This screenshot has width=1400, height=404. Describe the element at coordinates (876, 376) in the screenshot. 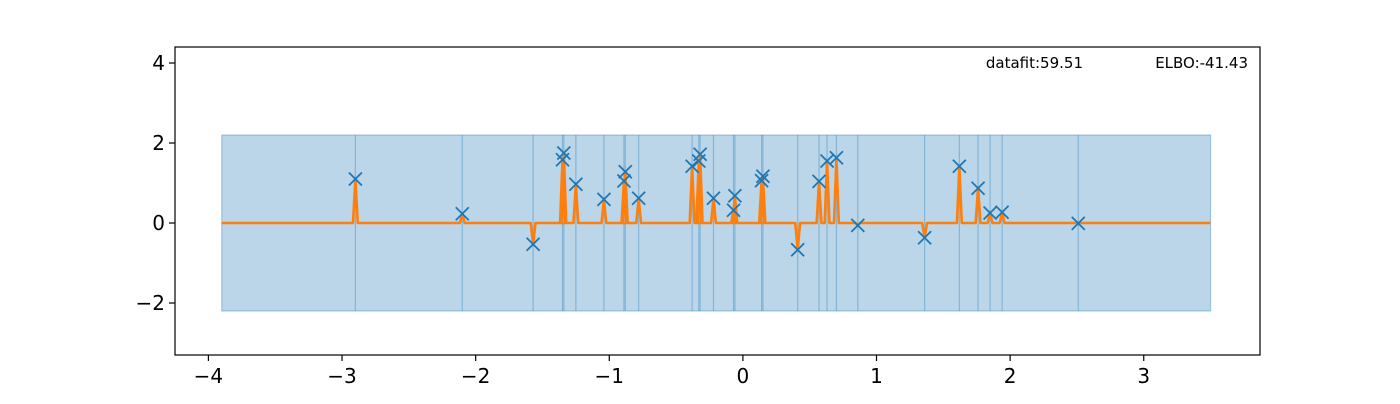

I see `x-tick-label-5: 1` at that location.